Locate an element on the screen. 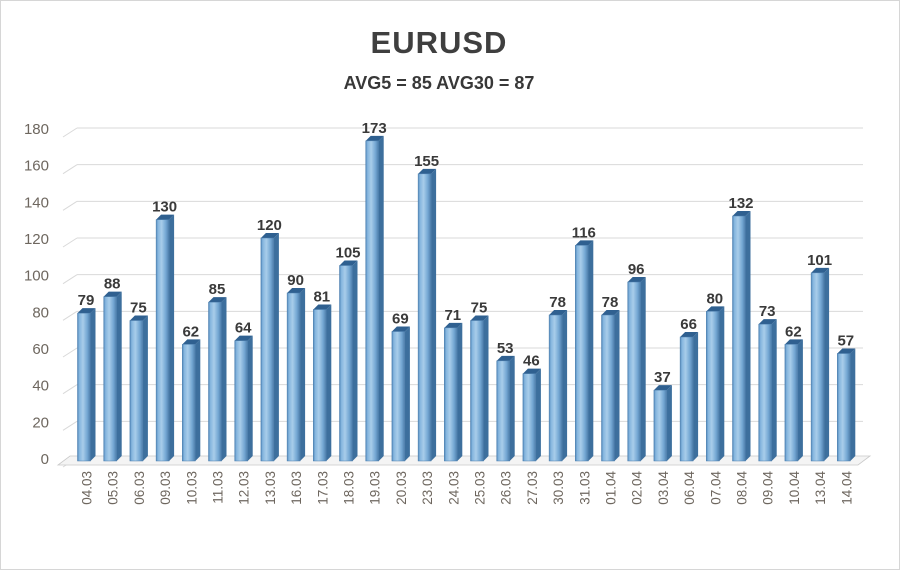 This screenshot has width=900, height=570. y-tick-label: 100 is located at coordinates (36, 276).